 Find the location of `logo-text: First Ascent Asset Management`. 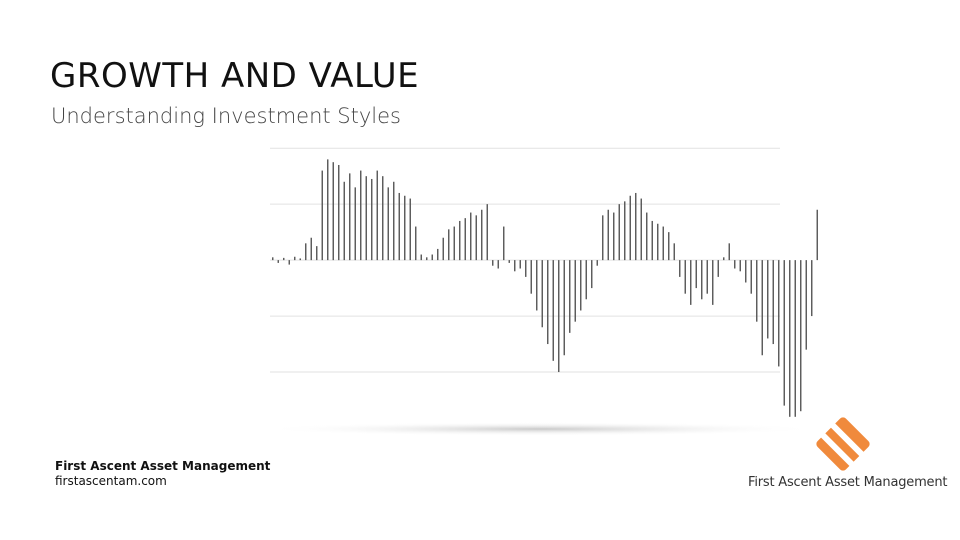

logo-text: First Ascent Asset Management is located at coordinates (848, 482).